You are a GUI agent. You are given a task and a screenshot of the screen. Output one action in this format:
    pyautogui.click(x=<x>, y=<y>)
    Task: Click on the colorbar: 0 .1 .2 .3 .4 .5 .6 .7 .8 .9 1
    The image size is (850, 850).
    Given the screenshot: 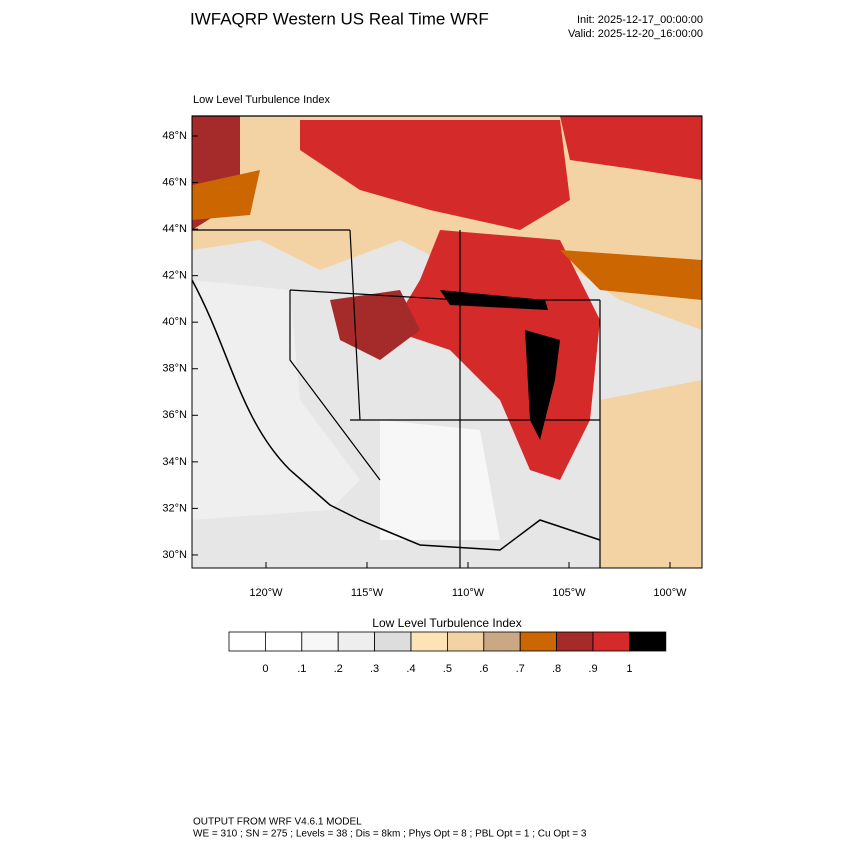 What is the action you would take?
    pyautogui.click(x=447, y=653)
    